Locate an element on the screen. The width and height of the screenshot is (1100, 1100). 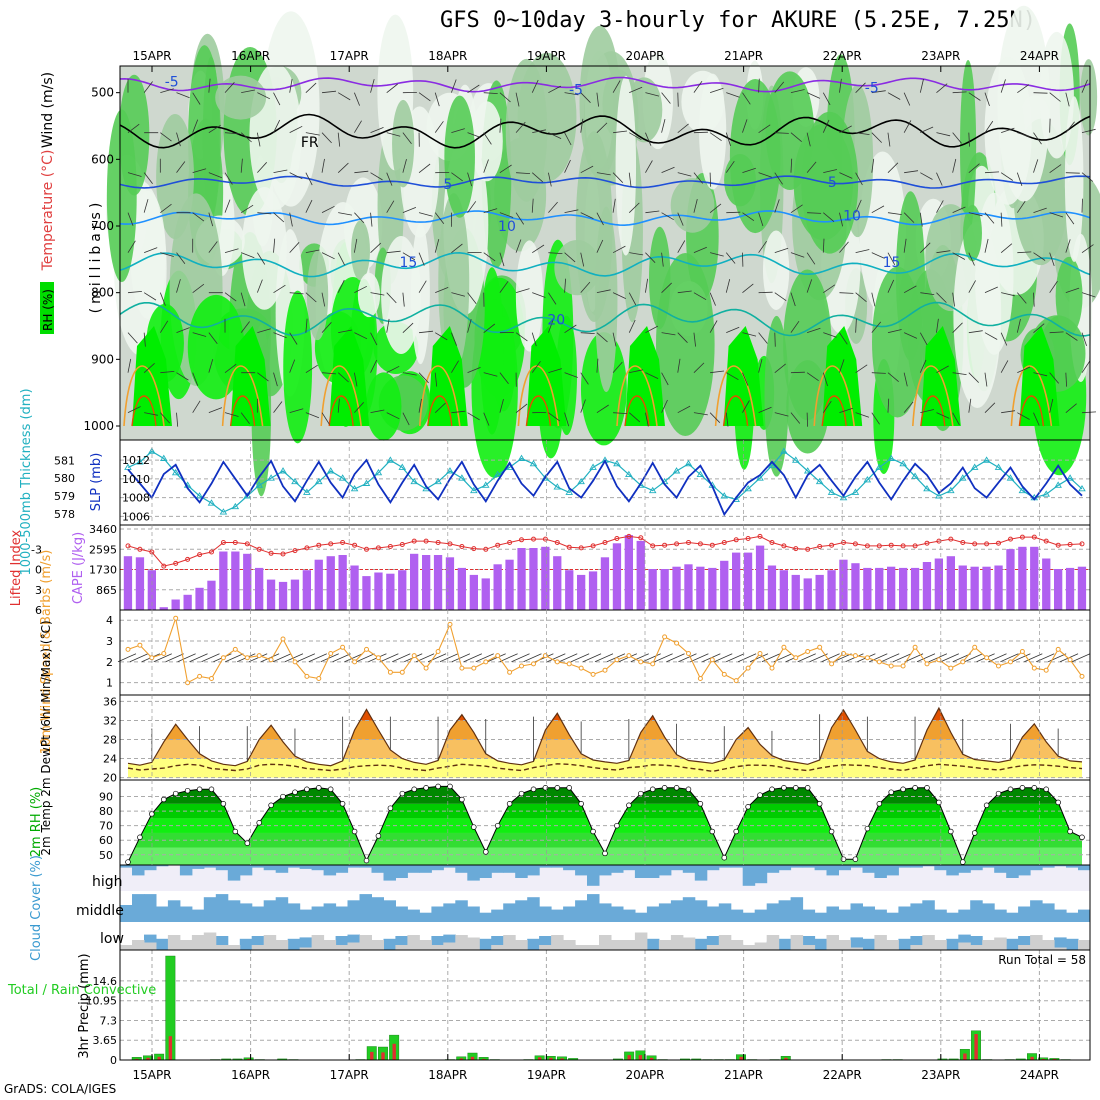
rh-patch is located at coordinates (211, 136).